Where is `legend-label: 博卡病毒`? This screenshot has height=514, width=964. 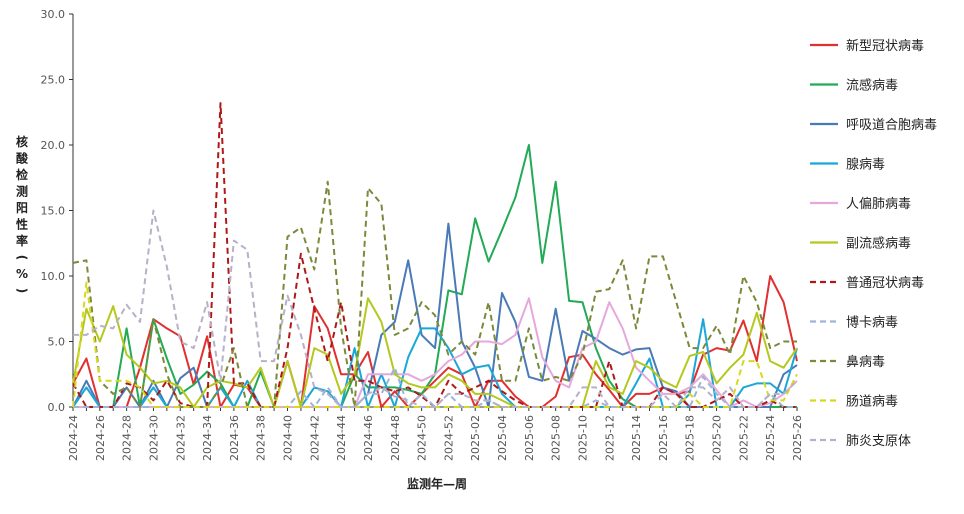
legend-label: 博卡病毒 is located at coordinates (872, 323).